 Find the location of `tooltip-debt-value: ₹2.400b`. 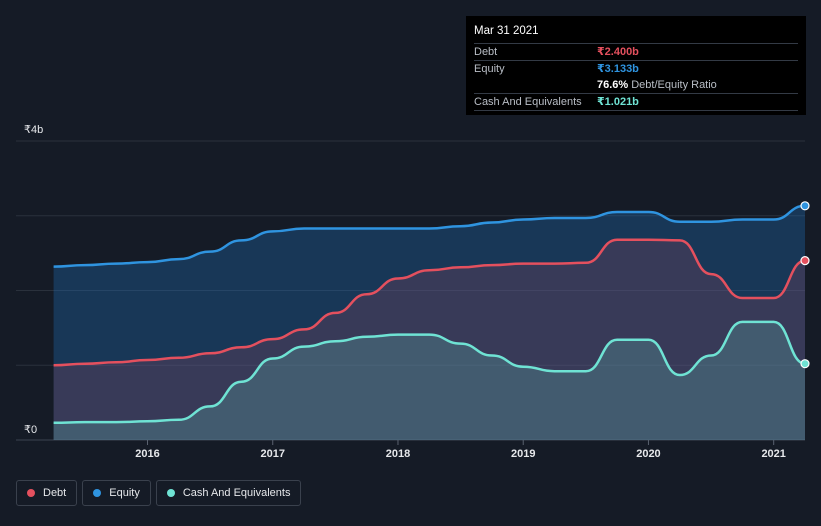

tooltip-debt-value: ₹2.400b is located at coordinates (618, 52).